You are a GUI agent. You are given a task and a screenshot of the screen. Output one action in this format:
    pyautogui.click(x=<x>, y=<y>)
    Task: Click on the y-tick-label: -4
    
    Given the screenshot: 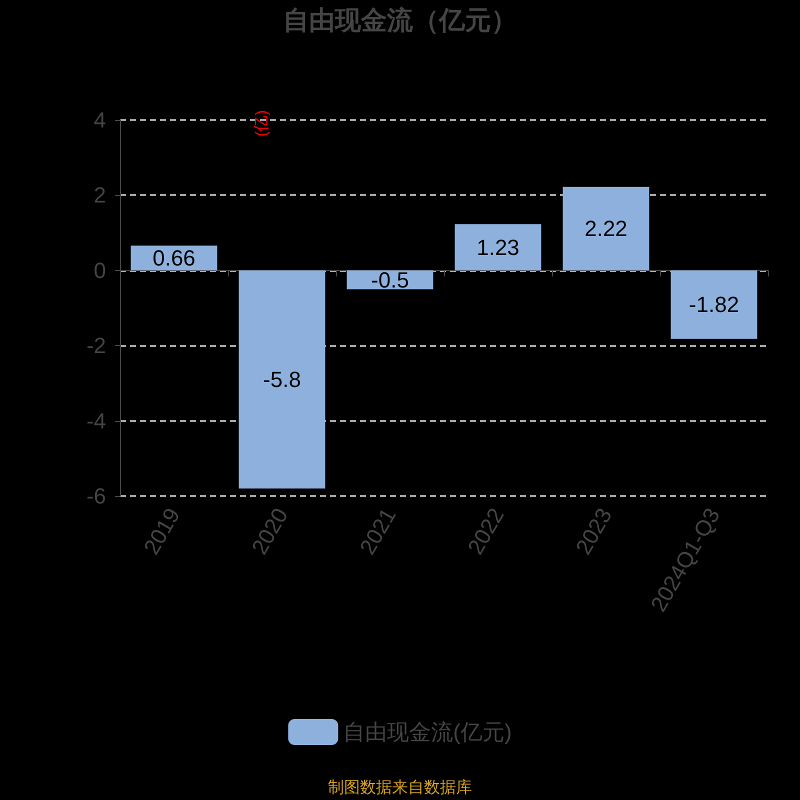 What is the action you would take?
    pyautogui.click(x=96, y=421)
    